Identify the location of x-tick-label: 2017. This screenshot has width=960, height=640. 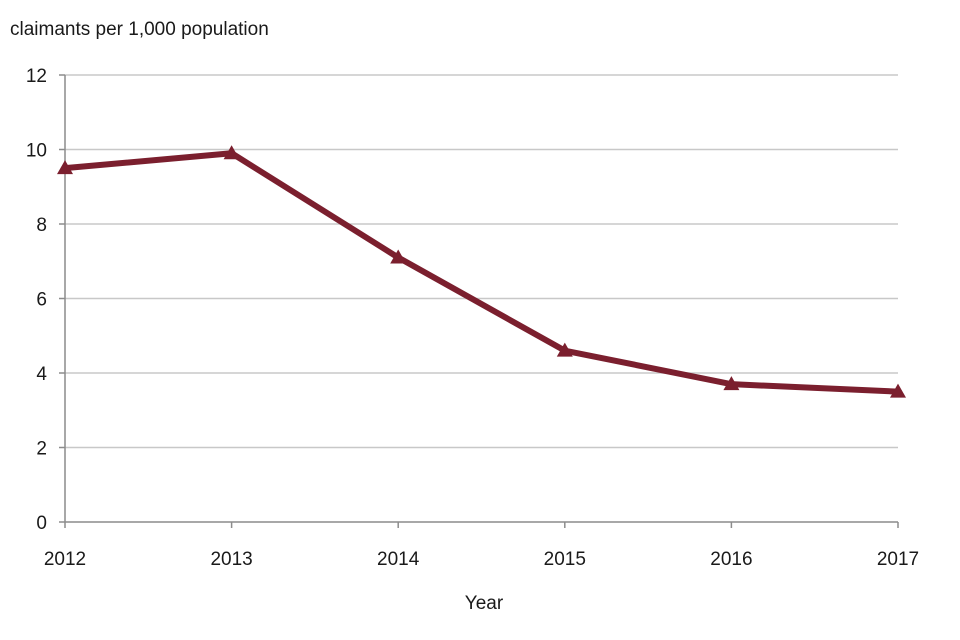
(898, 559).